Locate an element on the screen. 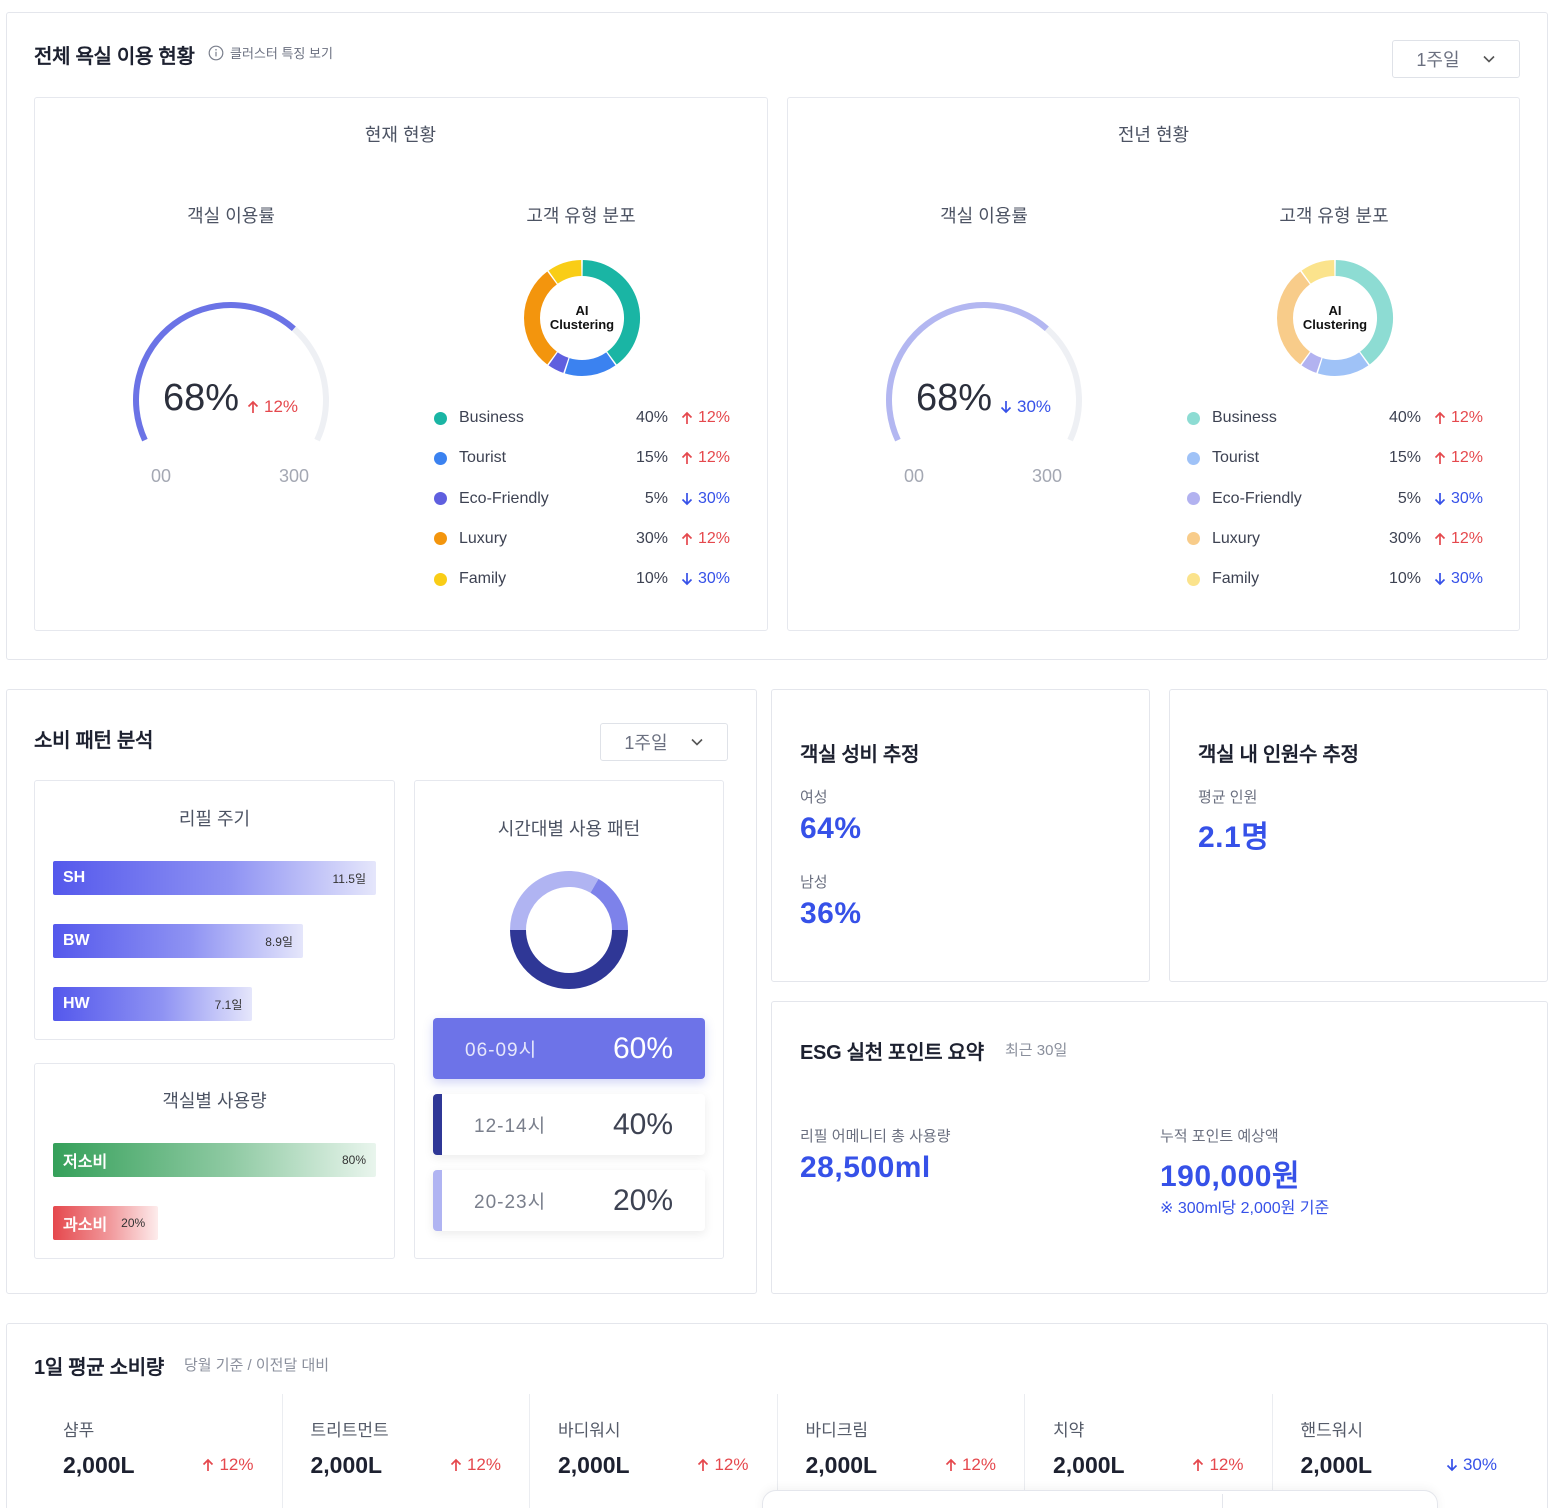 The height and width of the screenshot is (1508, 1566). occupancy-title: 객실 이용률 is located at coordinates (231, 216).